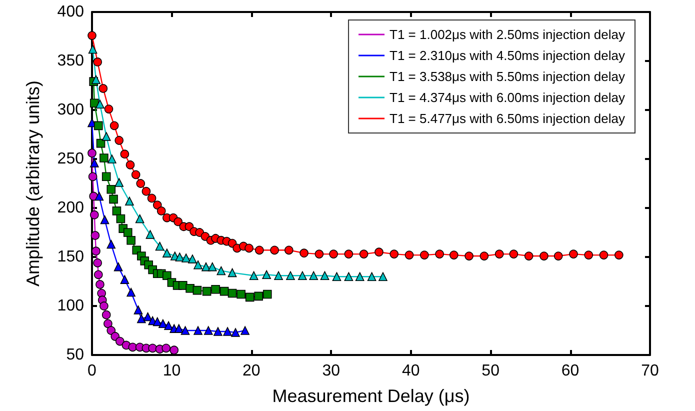 The image size is (695, 411). What do you see at coordinates (508, 55) in the screenshot?
I see `legend-label: T1 = 2.310μs with 4.50ms injection delay` at bounding box center [508, 55].